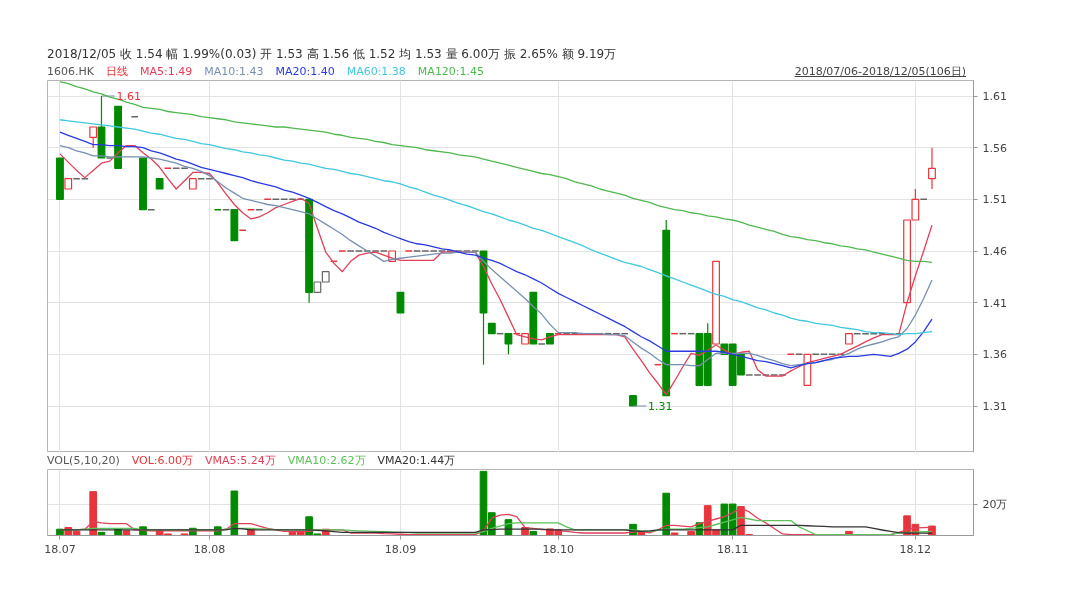 The image size is (1080, 608). What do you see at coordinates (994, 355) in the screenshot?
I see `y-tick-label: 1.36` at bounding box center [994, 355].